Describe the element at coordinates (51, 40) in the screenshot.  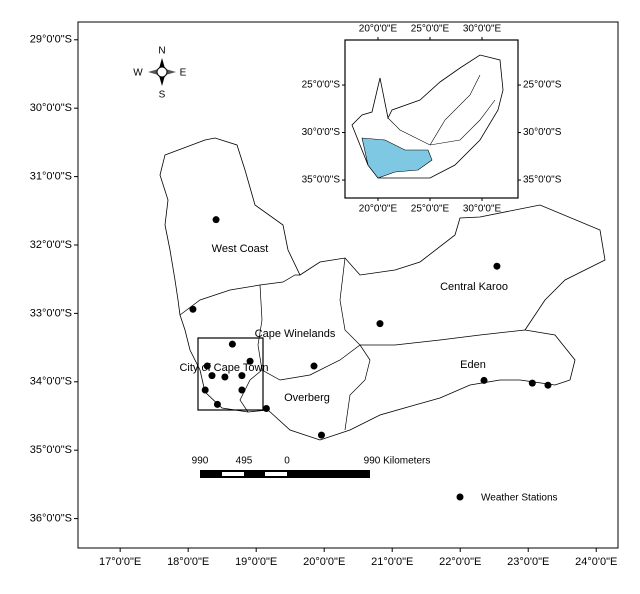
I see `lat-tick-label: 29°0'0"S` at that location.